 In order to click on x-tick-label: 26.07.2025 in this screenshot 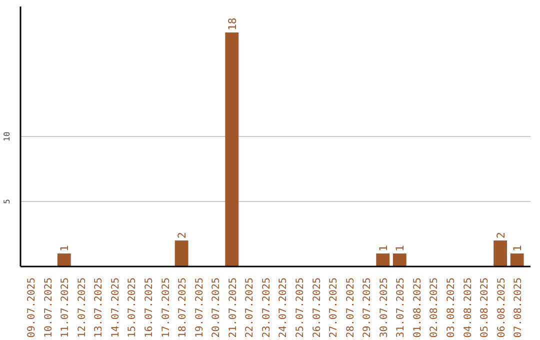, I will do `click(317, 307)`.